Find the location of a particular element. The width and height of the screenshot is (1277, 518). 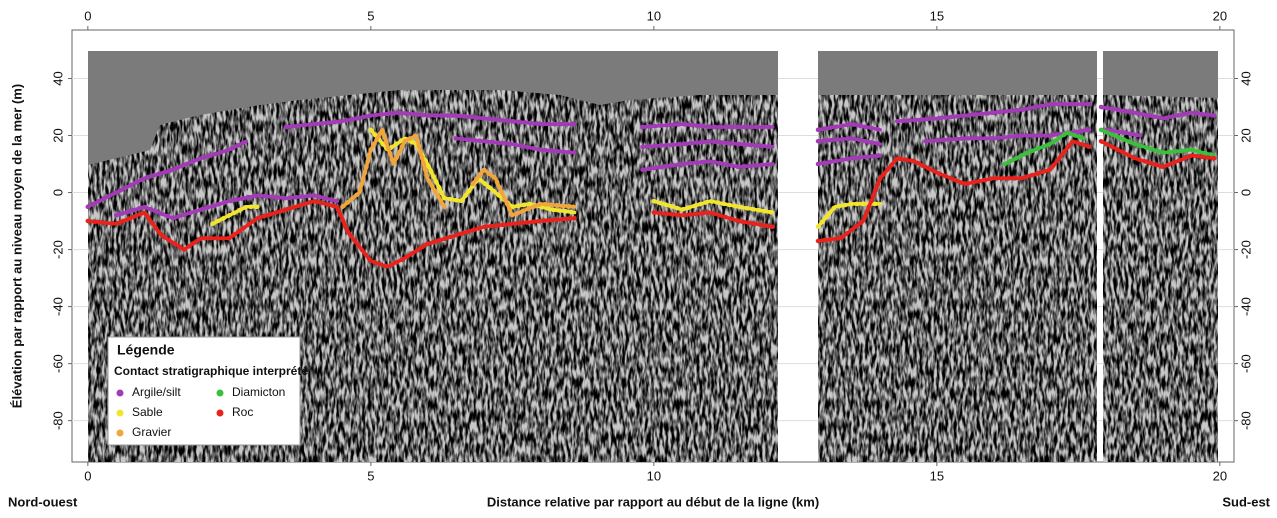

x-start-label: Nord-ouest is located at coordinates (43, 501).